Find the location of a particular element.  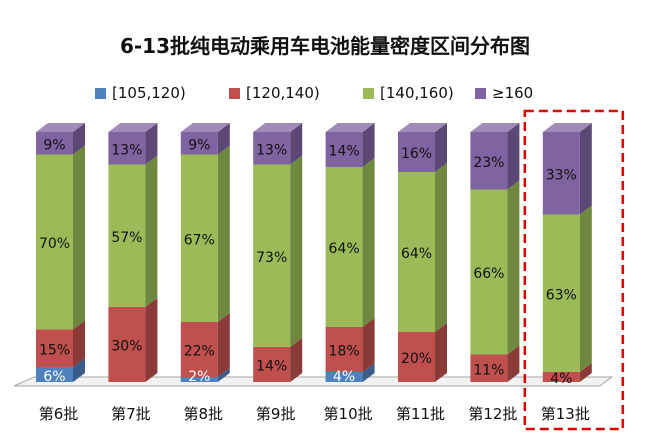

data-label: 22% is located at coordinates (199, 352).